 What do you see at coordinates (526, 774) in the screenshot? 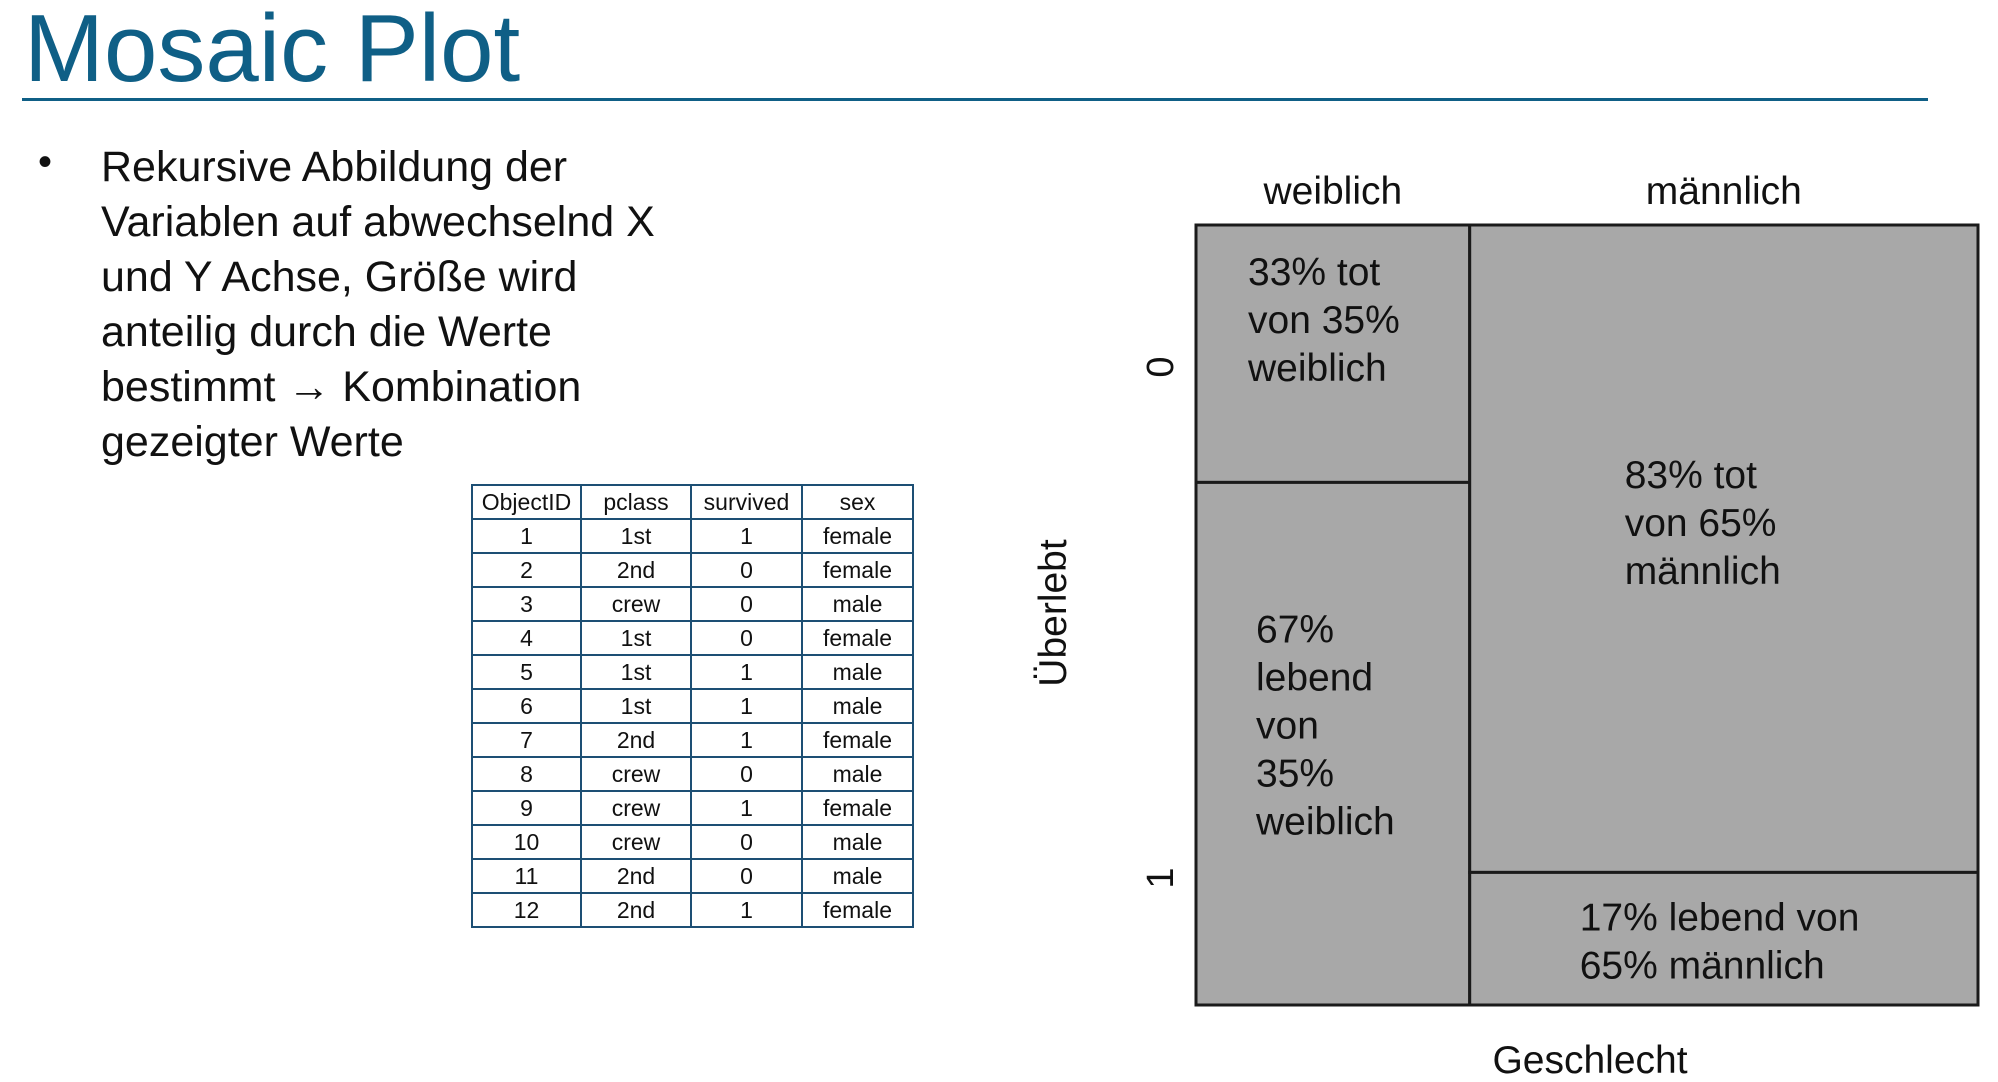
I see `table-cell: 8` at bounding box center [526, 774].